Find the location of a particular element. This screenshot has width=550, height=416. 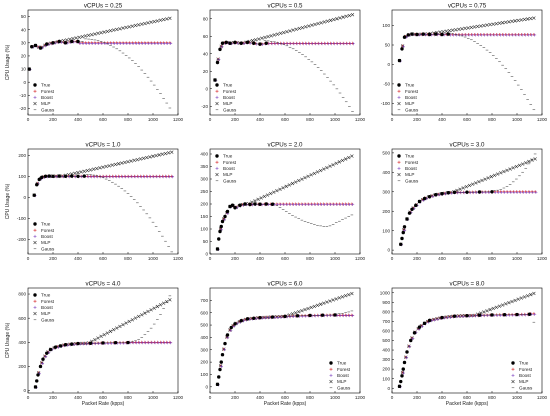

x-tick-label: 200 is located at coordinates (235, 397).